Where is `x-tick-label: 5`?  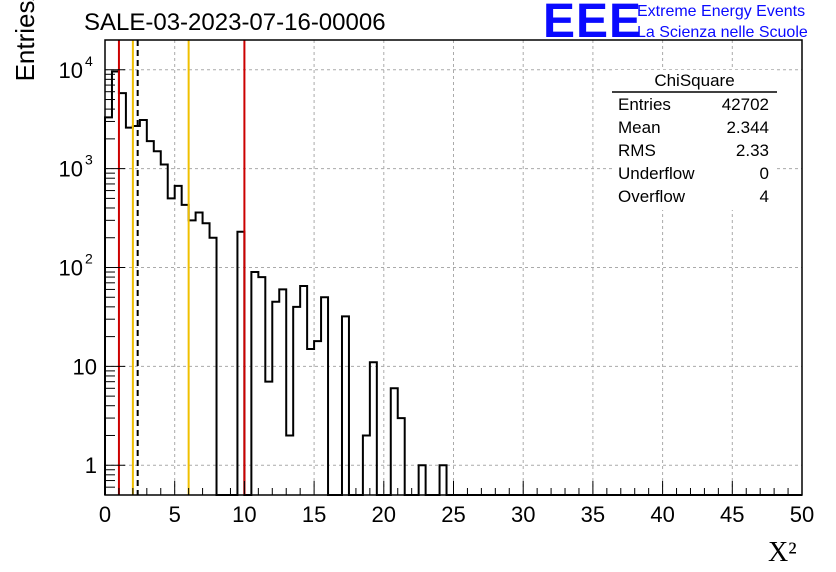 x-tick-label: 5 is located at coordinates (175, 514).